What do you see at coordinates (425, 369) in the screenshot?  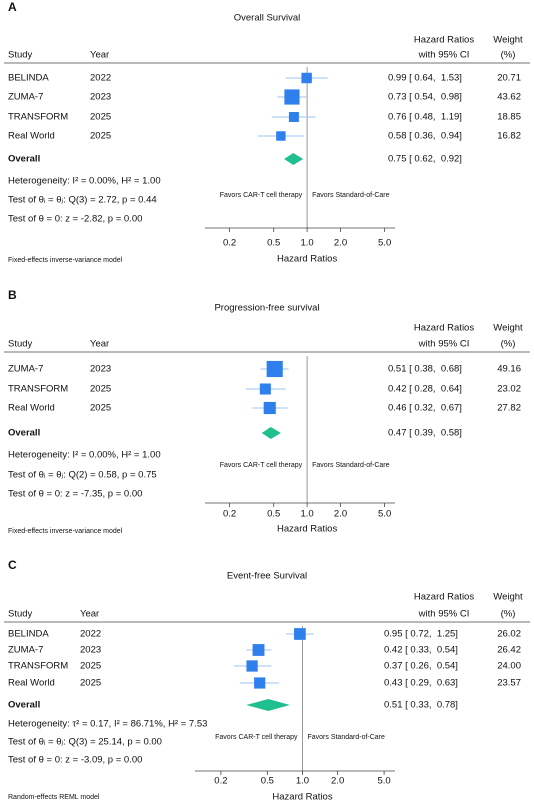 I see `ci-label: 0.51 [ 0.38, 0.68]` at bounding box center [425, 369].